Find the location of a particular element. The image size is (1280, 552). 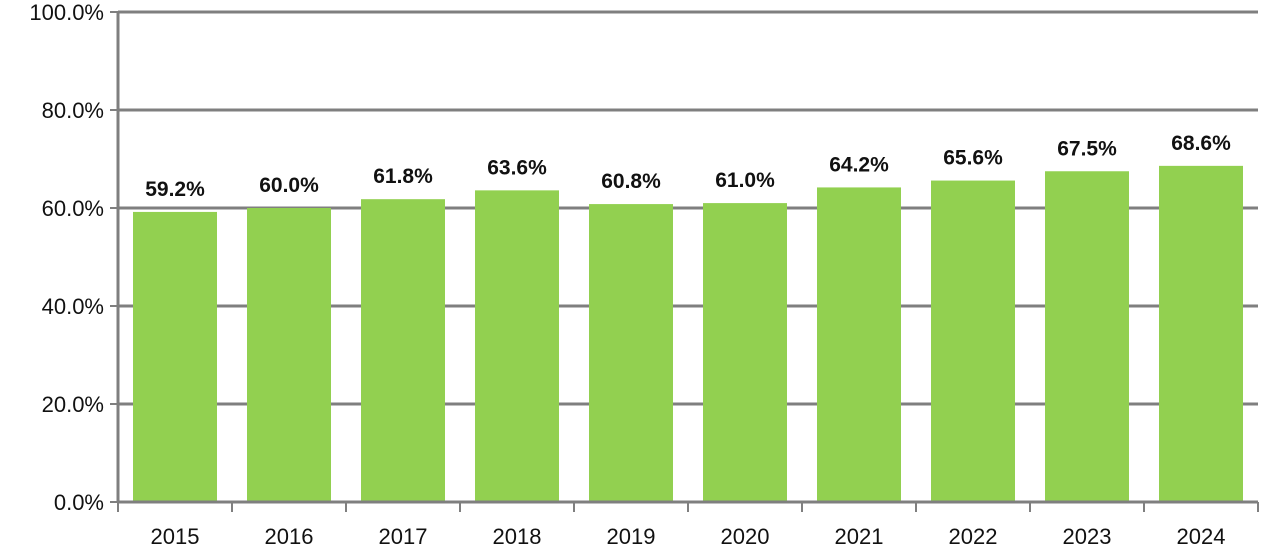

x-tick-label: 2024 is located at coordinates (1201, 536).